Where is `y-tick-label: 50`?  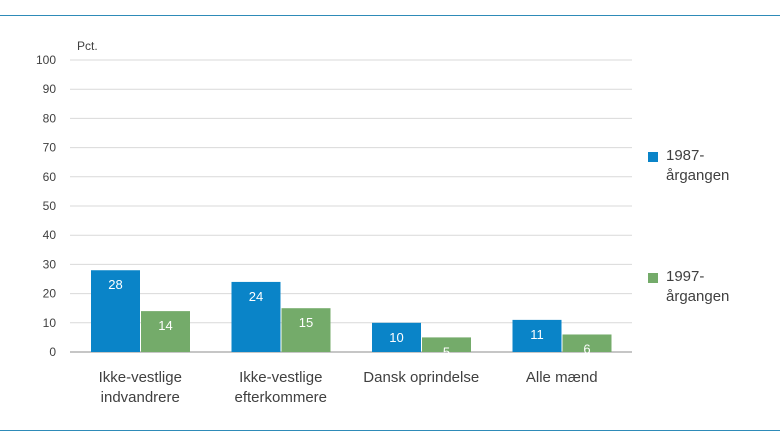
y-tick-label: 50 is located at coordinates (50, 206).